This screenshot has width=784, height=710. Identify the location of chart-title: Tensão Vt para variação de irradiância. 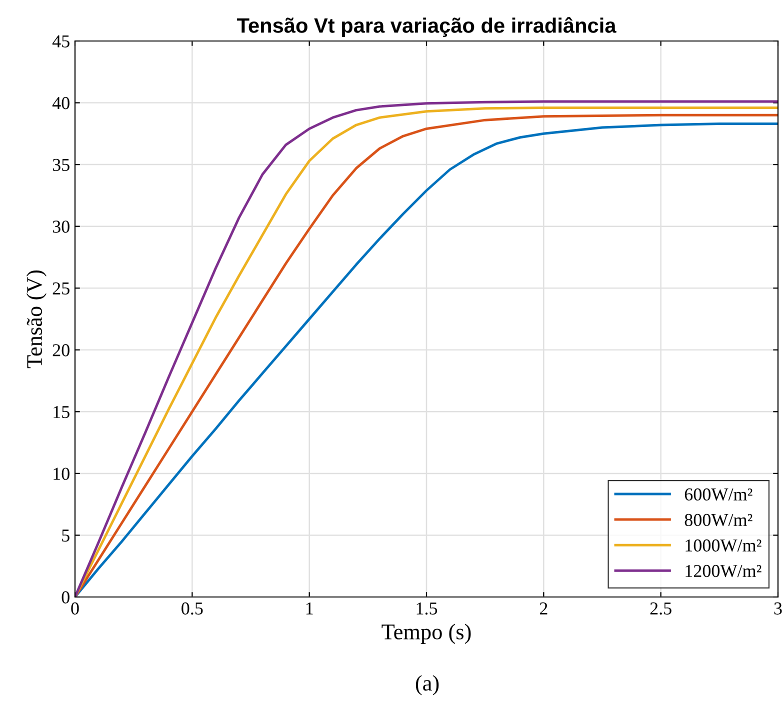
(426, 27).